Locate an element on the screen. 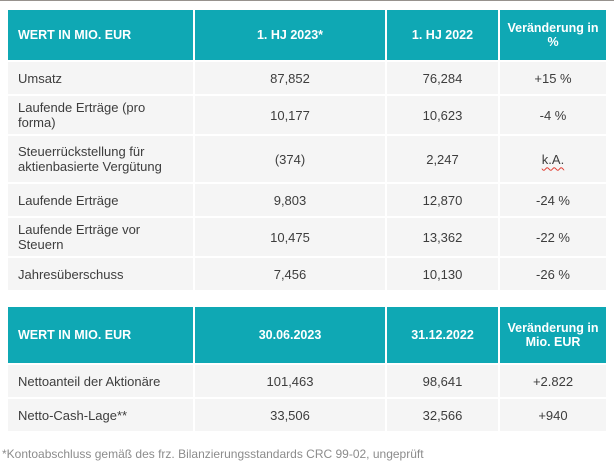 This screenshot has height=468, width=614. value-change: -4 % is located at coordinates (553, 115).